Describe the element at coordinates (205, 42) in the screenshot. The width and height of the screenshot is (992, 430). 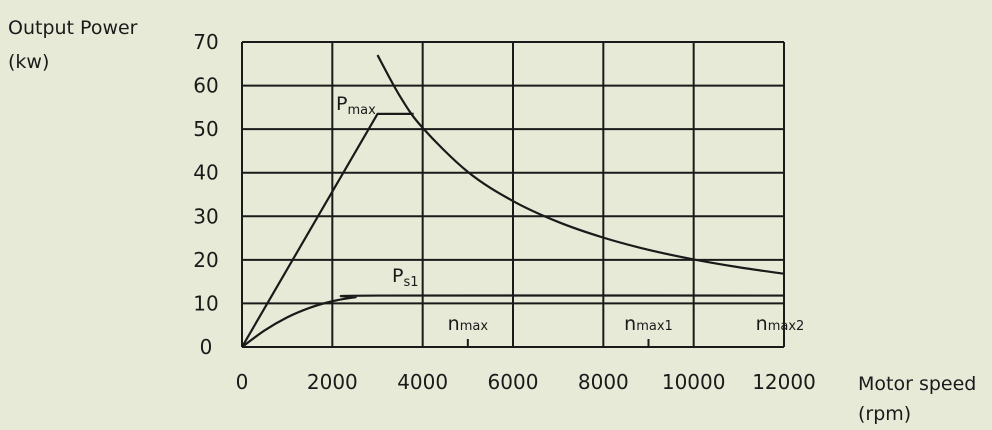
I see `y-tick-label: 70` at that location.